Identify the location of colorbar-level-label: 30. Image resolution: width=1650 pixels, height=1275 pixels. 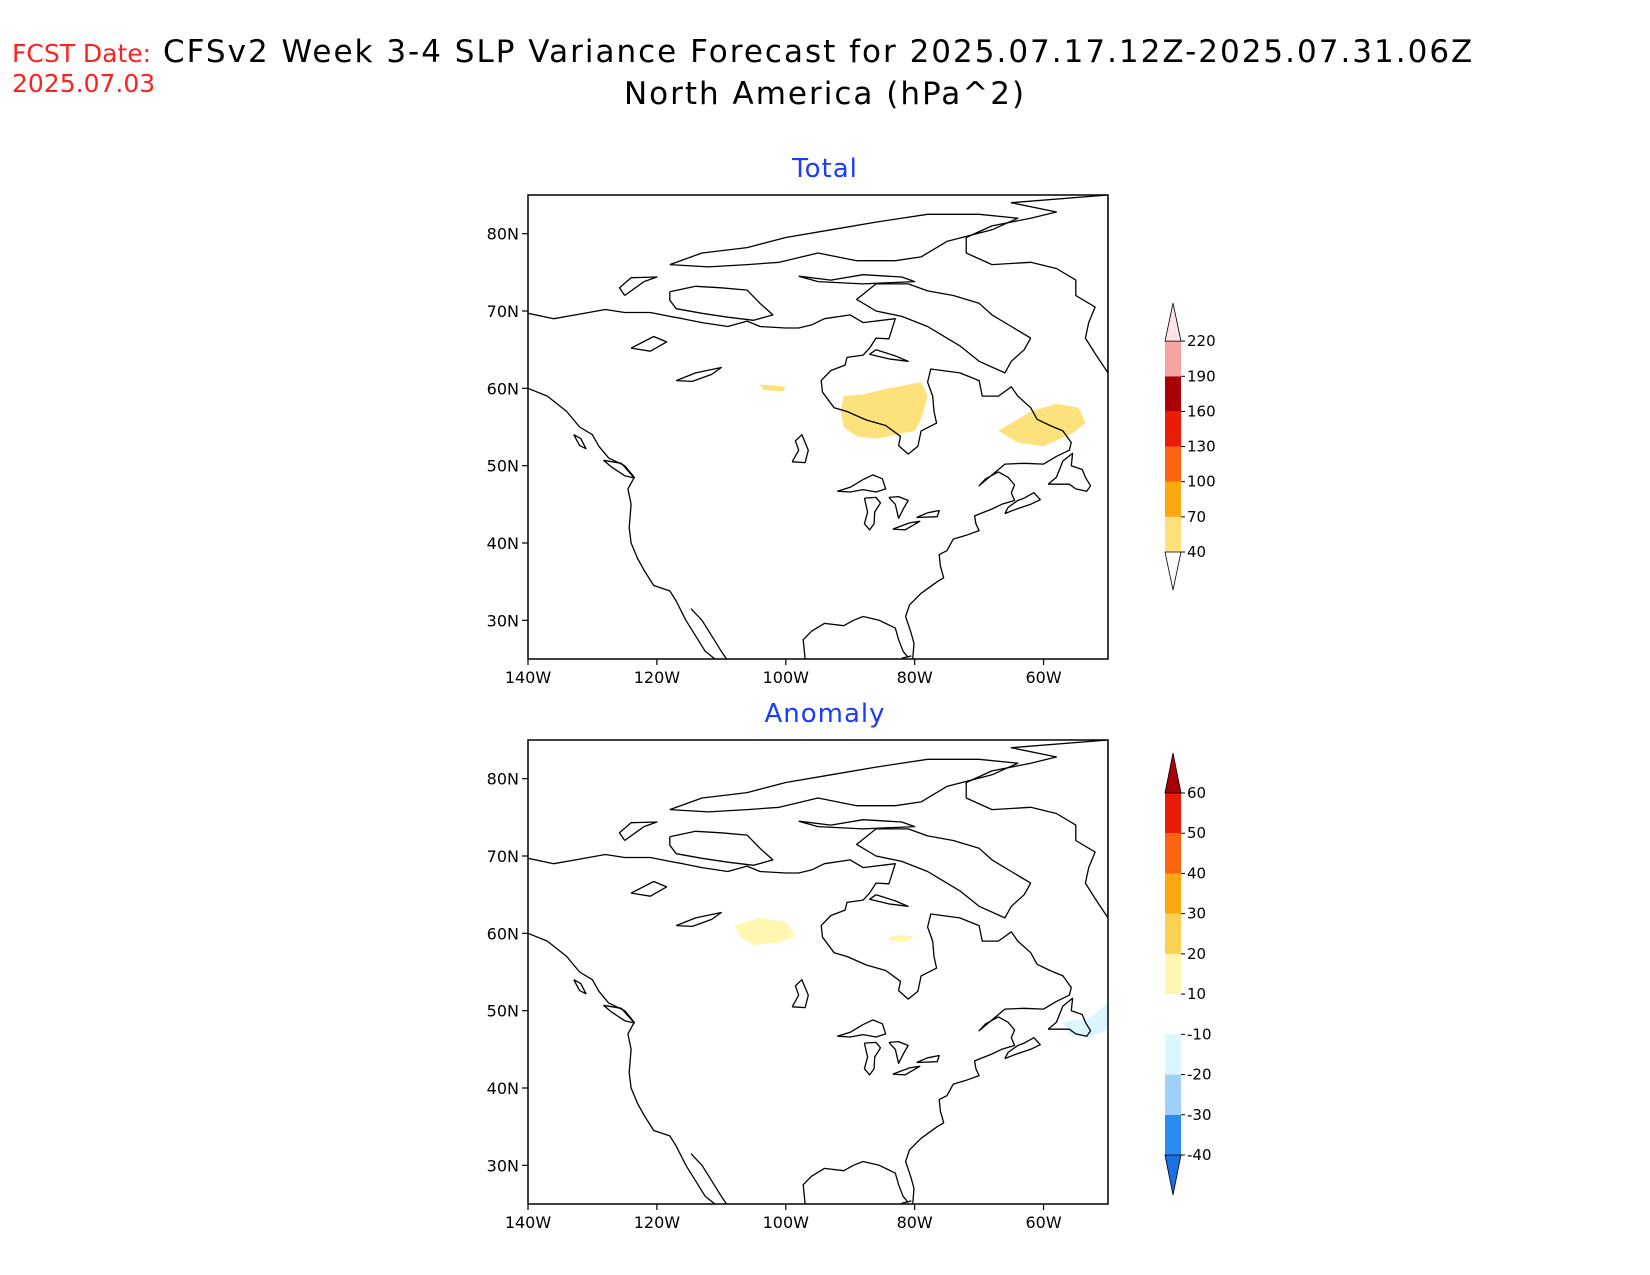
(1196, 914).